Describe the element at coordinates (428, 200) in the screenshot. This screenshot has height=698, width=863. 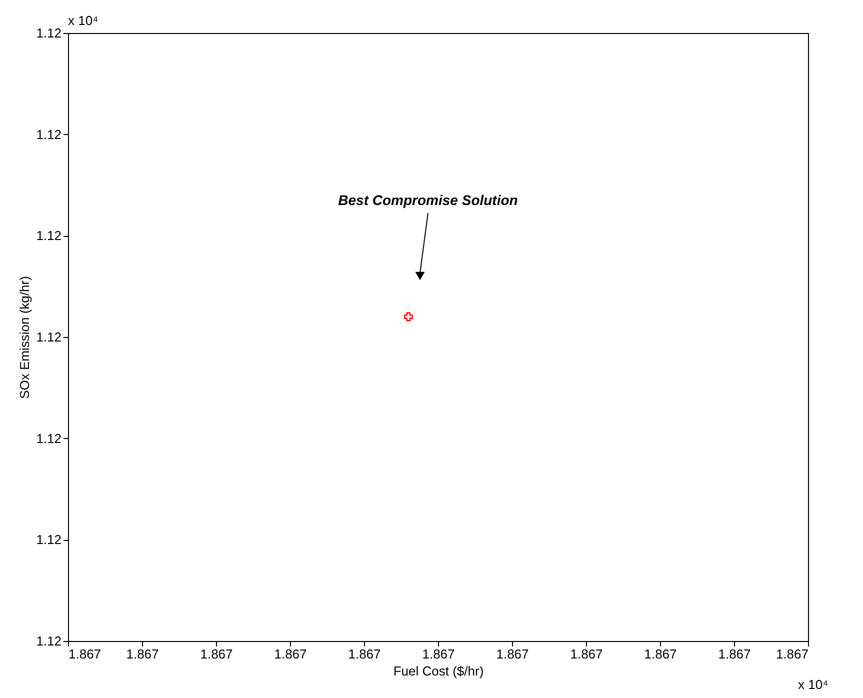
I see `annotation: Best Compromise Solution` at that location.